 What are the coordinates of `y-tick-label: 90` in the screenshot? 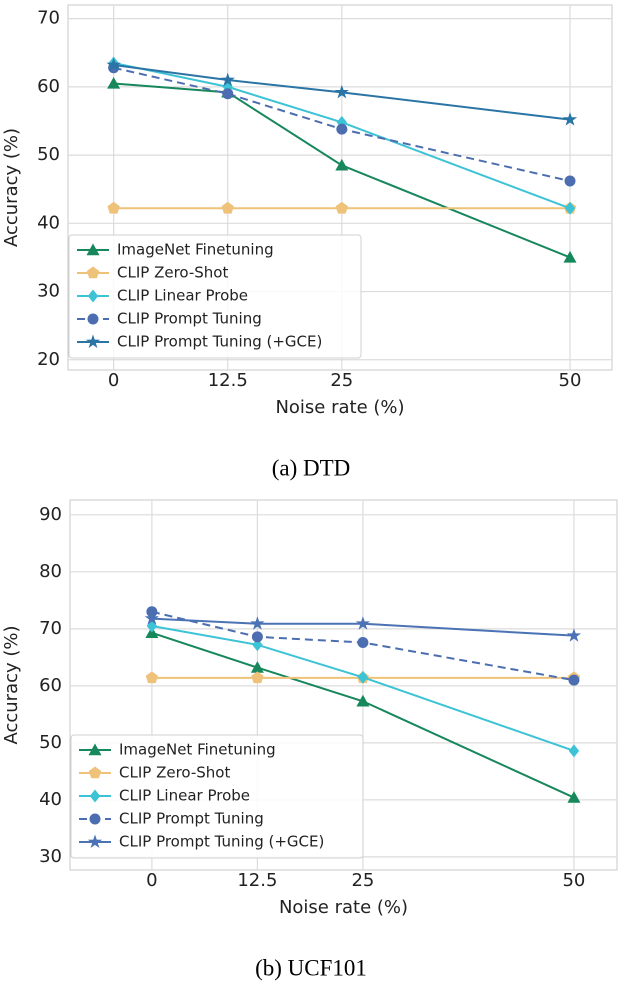 It's located at (50, 514).